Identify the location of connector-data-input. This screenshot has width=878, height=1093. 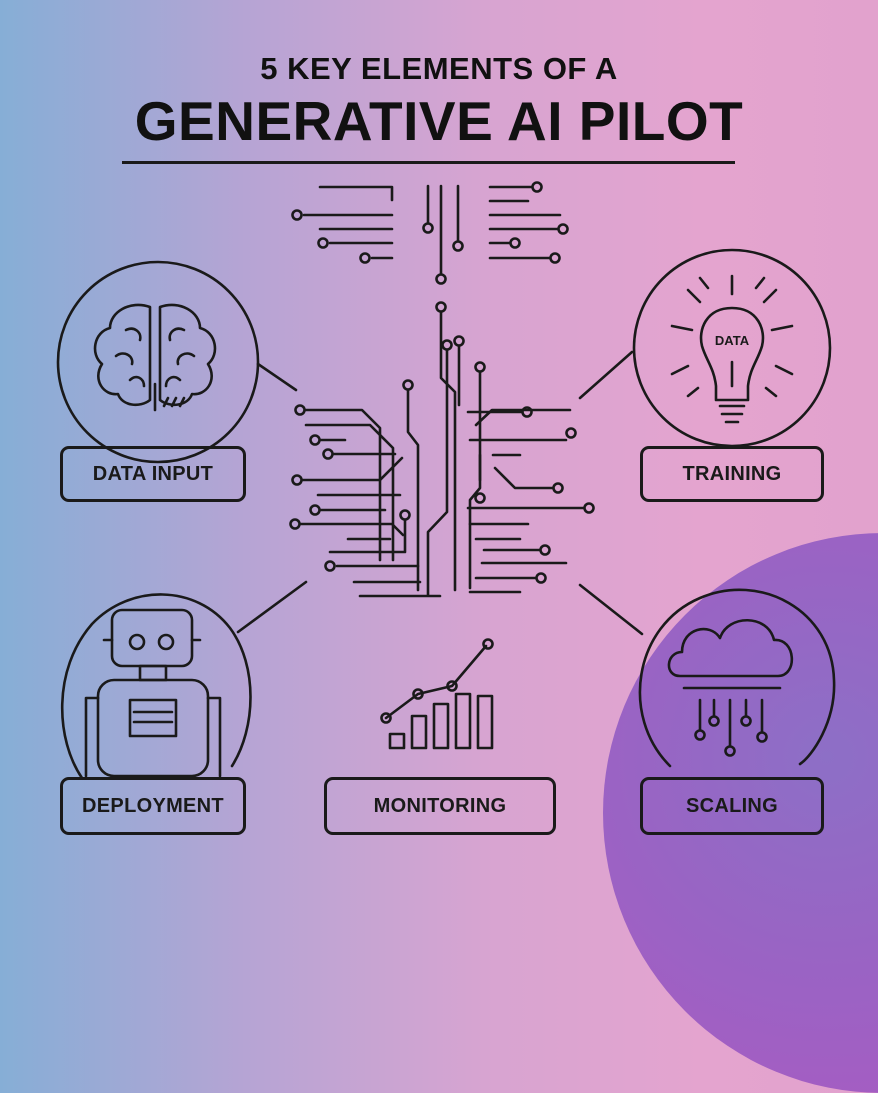
(277, 377).